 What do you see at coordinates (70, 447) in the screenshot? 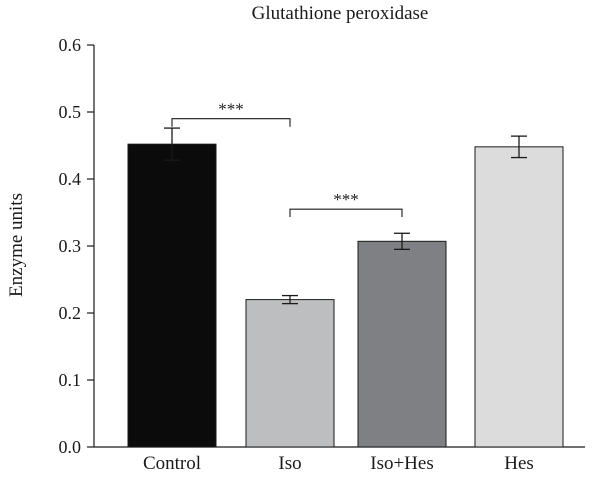
I see `y-tick-label: 0.0` at bounding box center [70, 447].